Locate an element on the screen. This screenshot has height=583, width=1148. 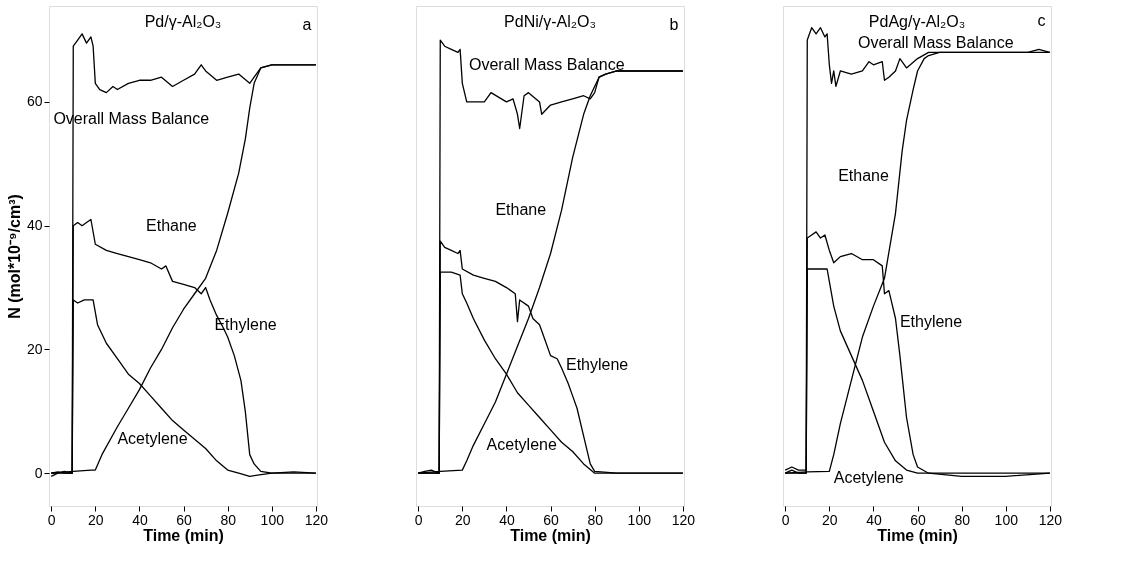
y-tick-label: 0 is located at coordinates (38, 472).